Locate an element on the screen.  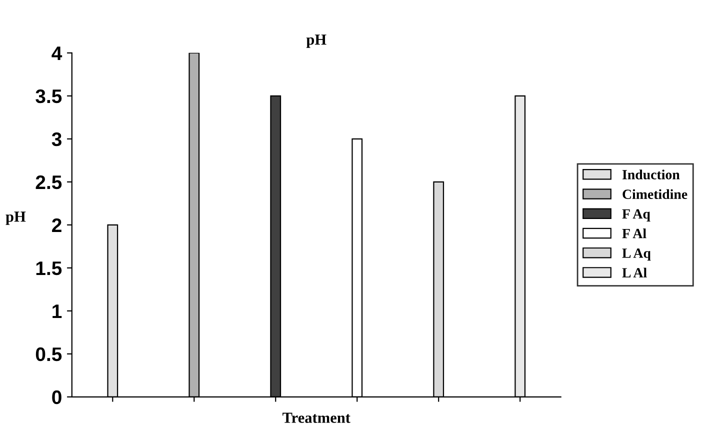
legend-label: L Aq is located at coordinates (636, 254).